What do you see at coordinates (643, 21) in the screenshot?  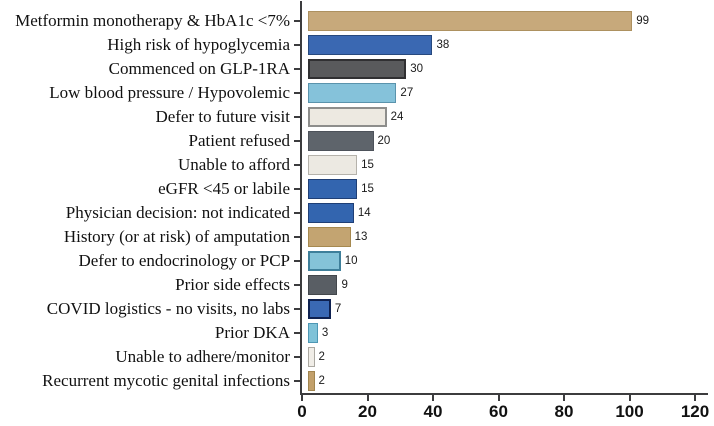 I see `value-label: 99` at bounding box center [643, 21].